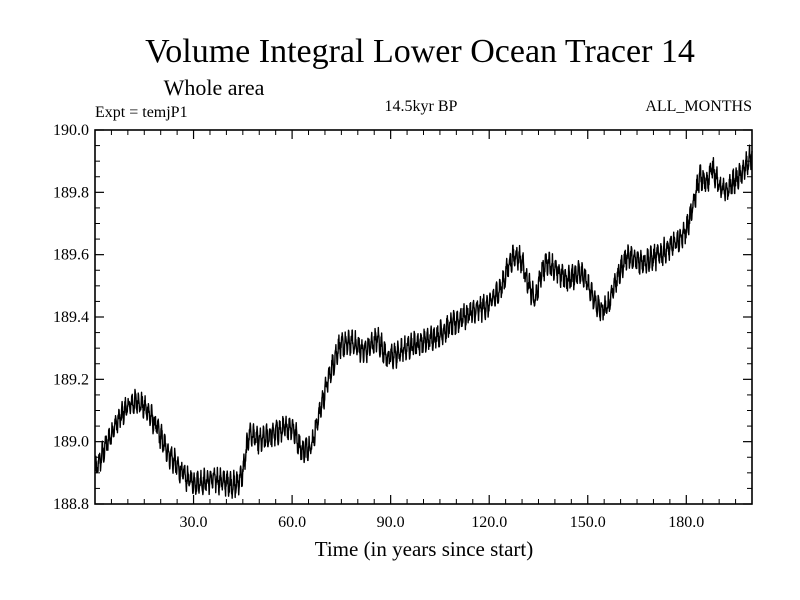  Describe the element at coordinates (424, 549) in the screenshot. I see `x-axis-label: Time (in years since start)` at that location.